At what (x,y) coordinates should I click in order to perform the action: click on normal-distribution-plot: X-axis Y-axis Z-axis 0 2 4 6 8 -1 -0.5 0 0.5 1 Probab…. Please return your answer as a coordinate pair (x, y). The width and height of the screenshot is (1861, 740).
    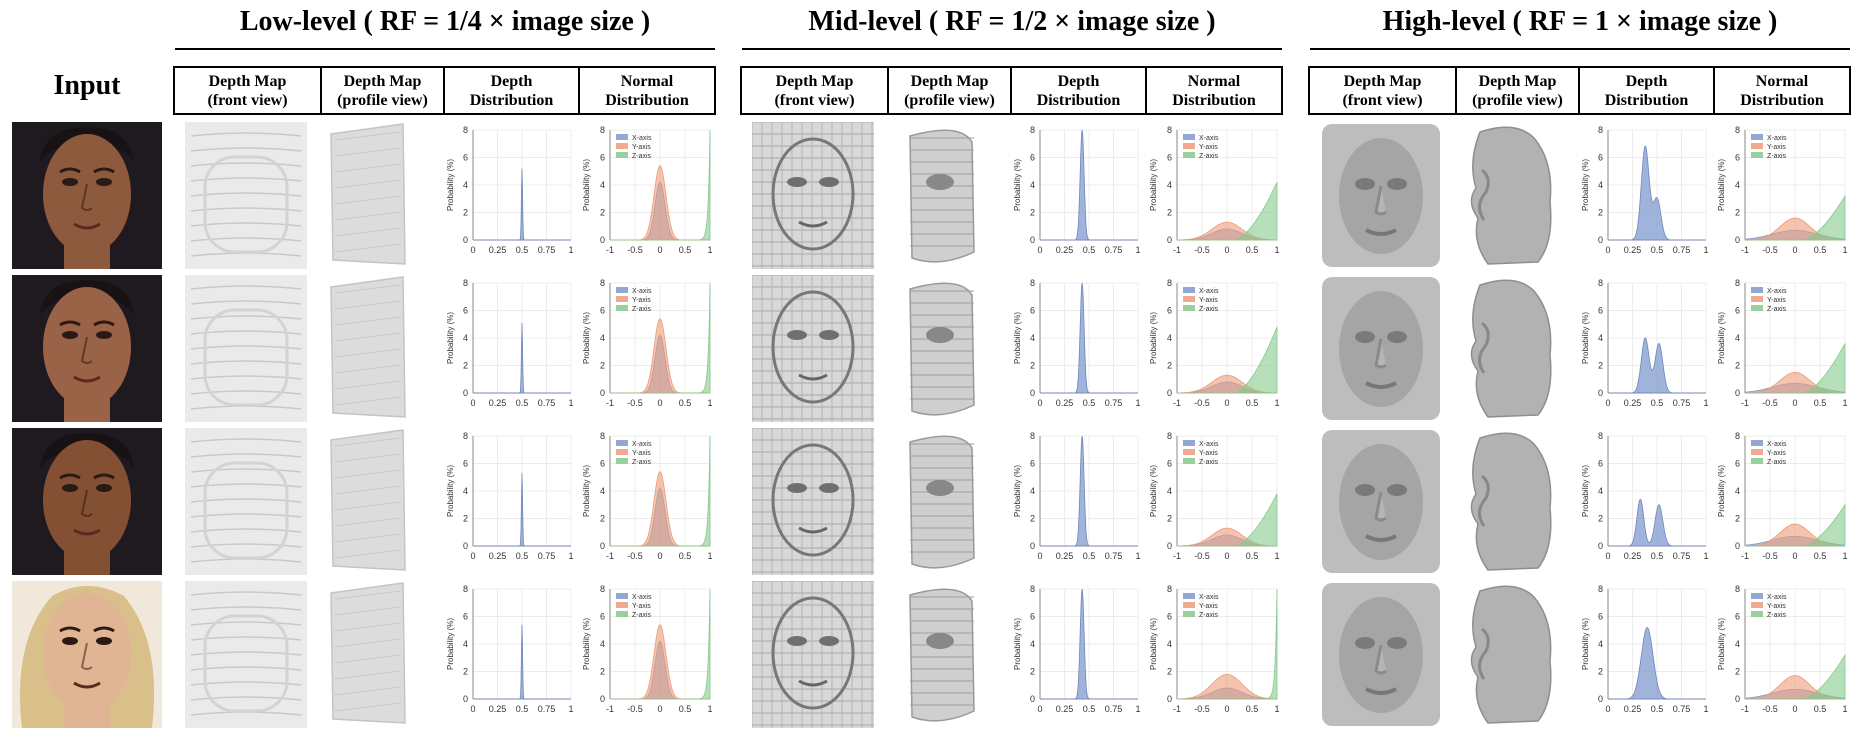
    Looking at the image, I should click on (647, 348).